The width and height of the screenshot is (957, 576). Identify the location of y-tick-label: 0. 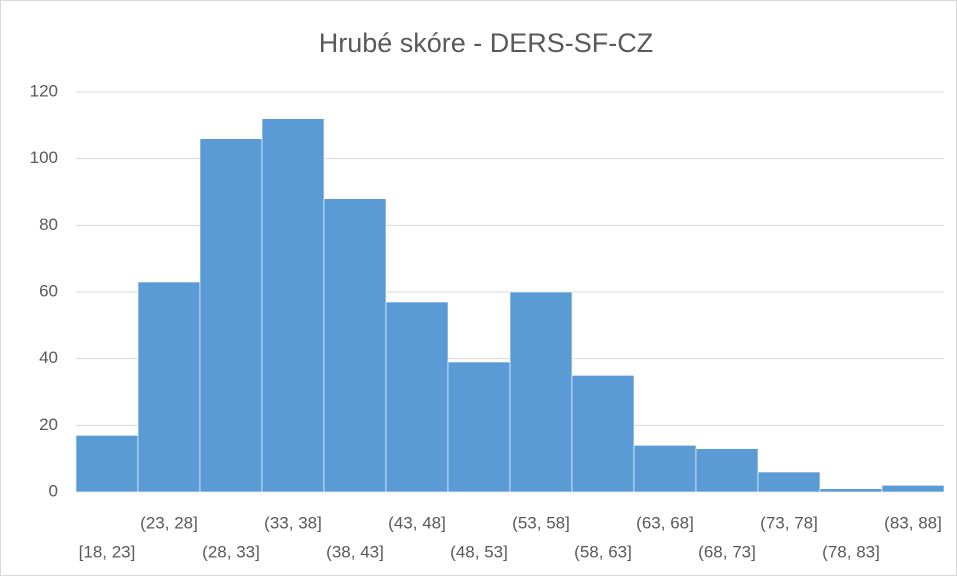
(53, 490).